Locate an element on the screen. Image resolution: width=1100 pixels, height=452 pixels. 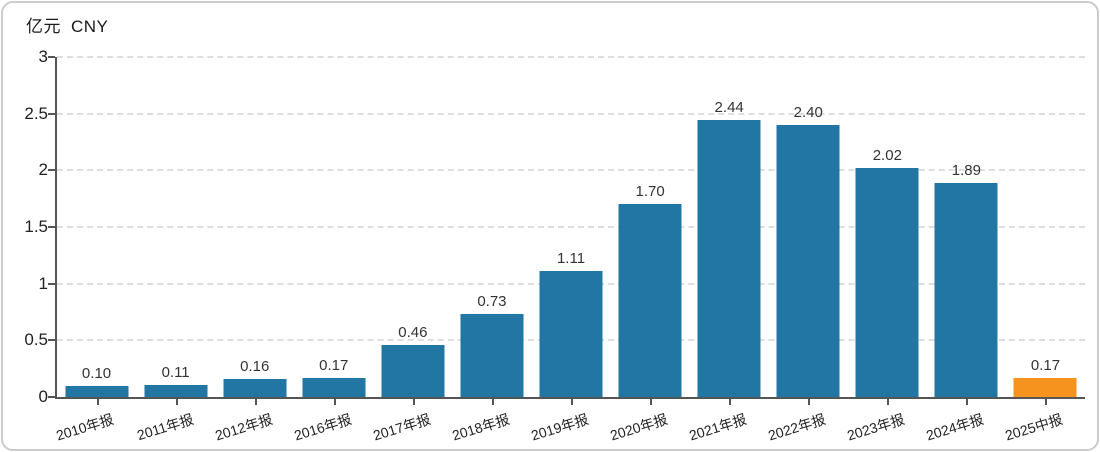
x-axis-label-2017年报: 2017年报 is located at coordinates (401, 427).